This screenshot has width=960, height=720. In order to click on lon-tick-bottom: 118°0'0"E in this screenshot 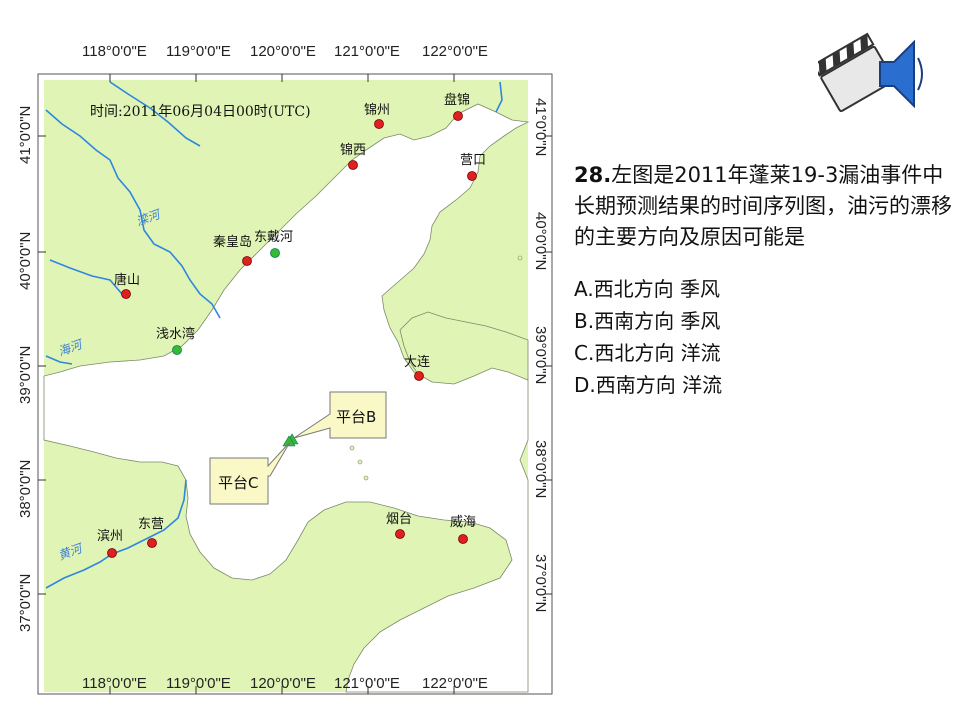, I will do `click(114, 683)`.